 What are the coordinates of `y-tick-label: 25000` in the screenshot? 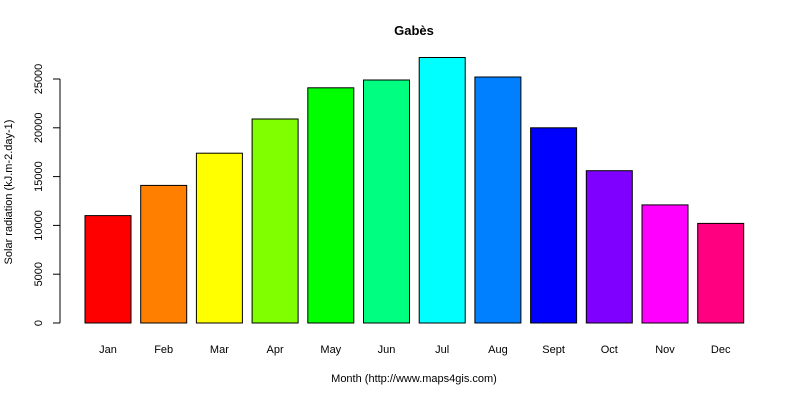 It's located at (39, 79).